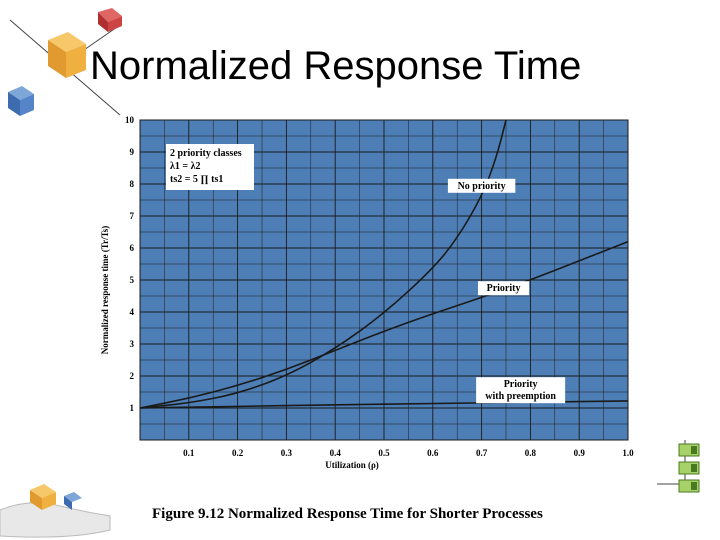 The width and height of the screenshot is (720, 540). I want to click on x-tick-label: 0.4, so click(336, 453).